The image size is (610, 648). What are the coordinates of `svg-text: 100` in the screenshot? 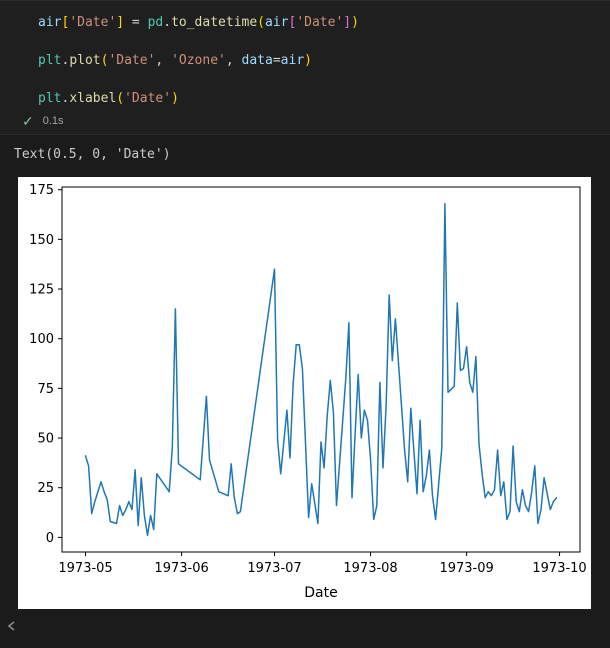 It's located at (41, 339).